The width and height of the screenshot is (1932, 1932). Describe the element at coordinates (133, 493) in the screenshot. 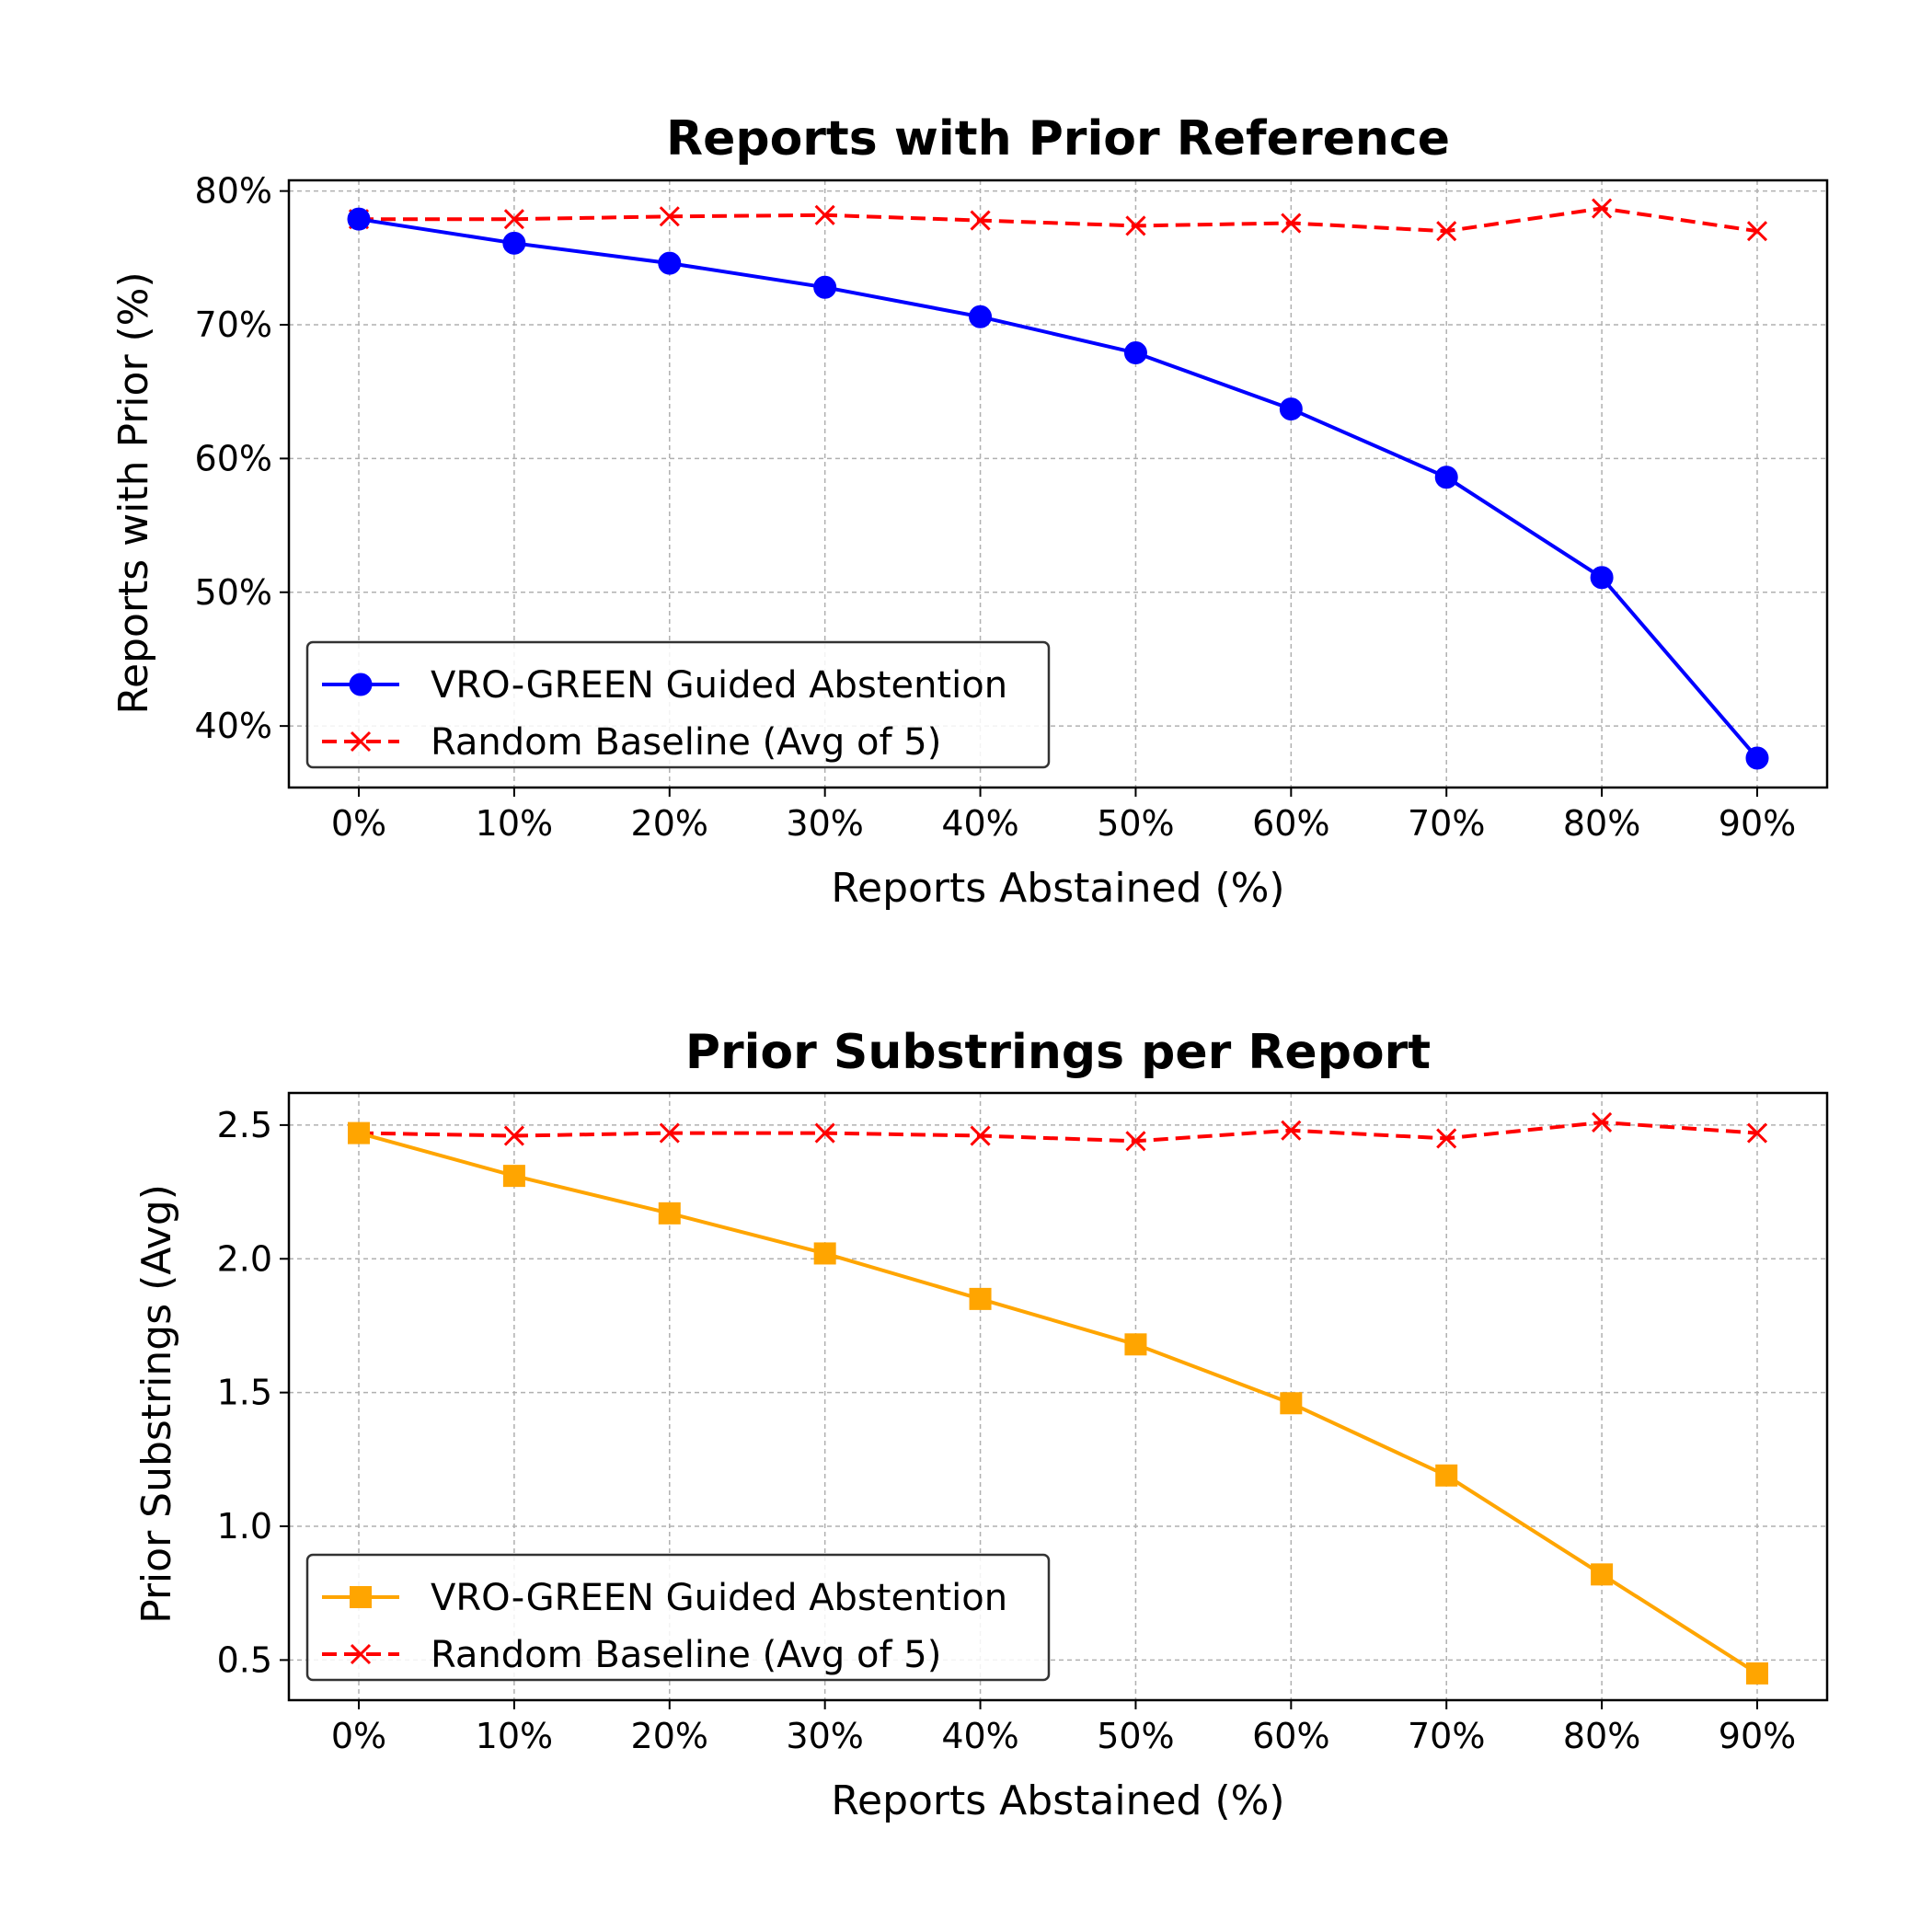

I see `y-axis-label: Reports with Prior (%)` at that location.